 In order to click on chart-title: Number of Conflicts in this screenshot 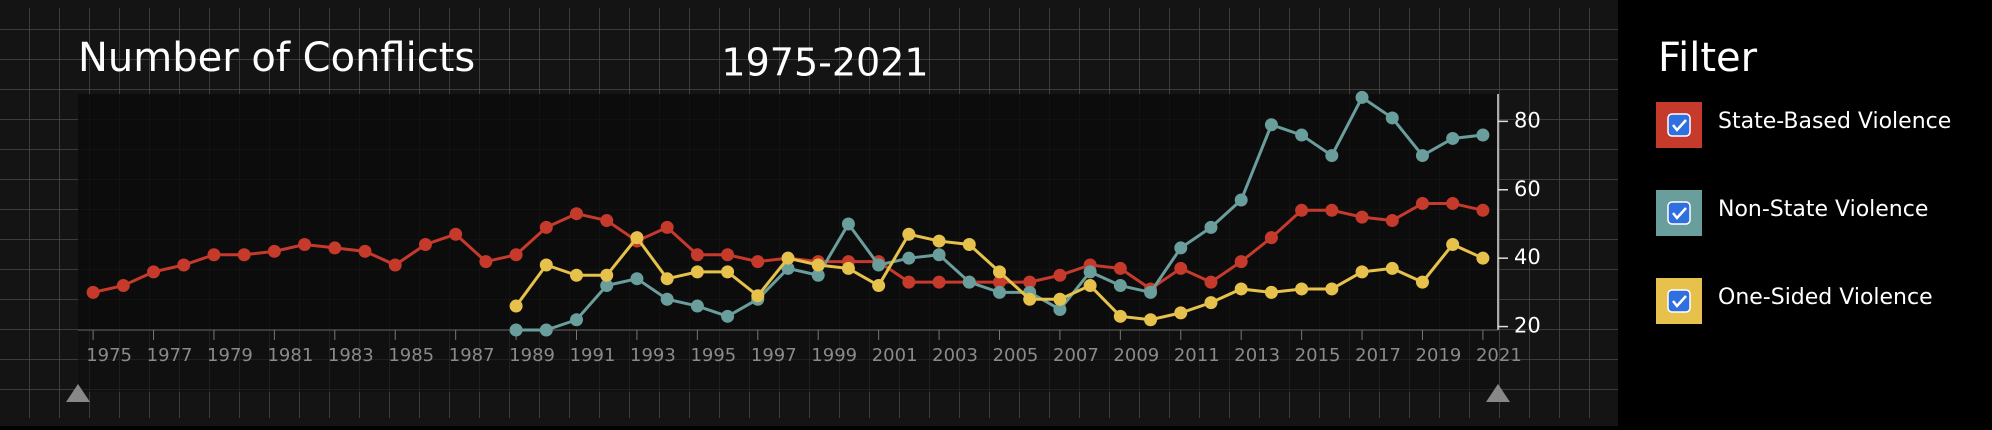, I will do `click(276, 58)`.